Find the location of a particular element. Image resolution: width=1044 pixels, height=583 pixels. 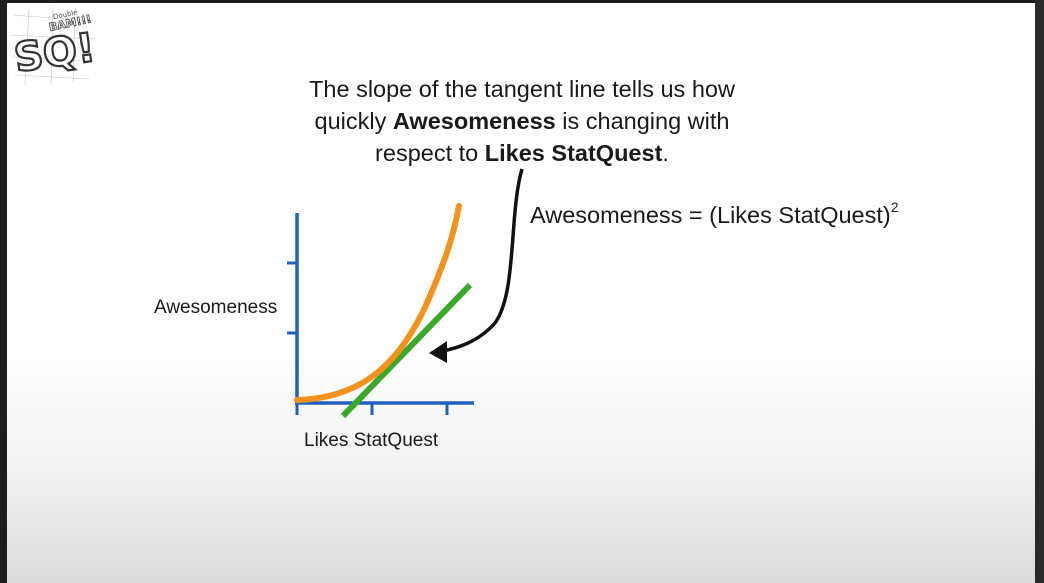

arrowhead-icon is located at coordinates (438, 352).